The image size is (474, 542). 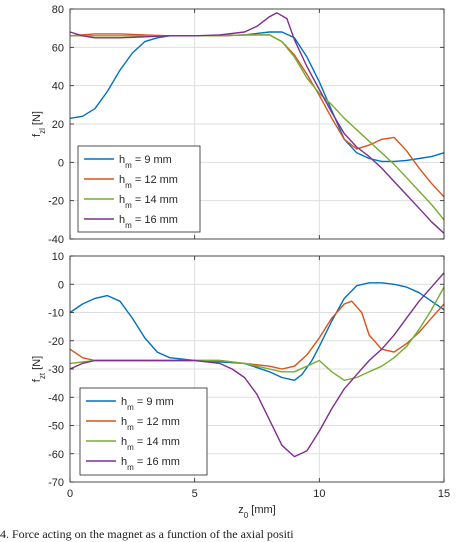 What do you see at coordinates (444, 494) in the screenshot?
I see `x-tick-label: 15` at bounding box center [444, 494].